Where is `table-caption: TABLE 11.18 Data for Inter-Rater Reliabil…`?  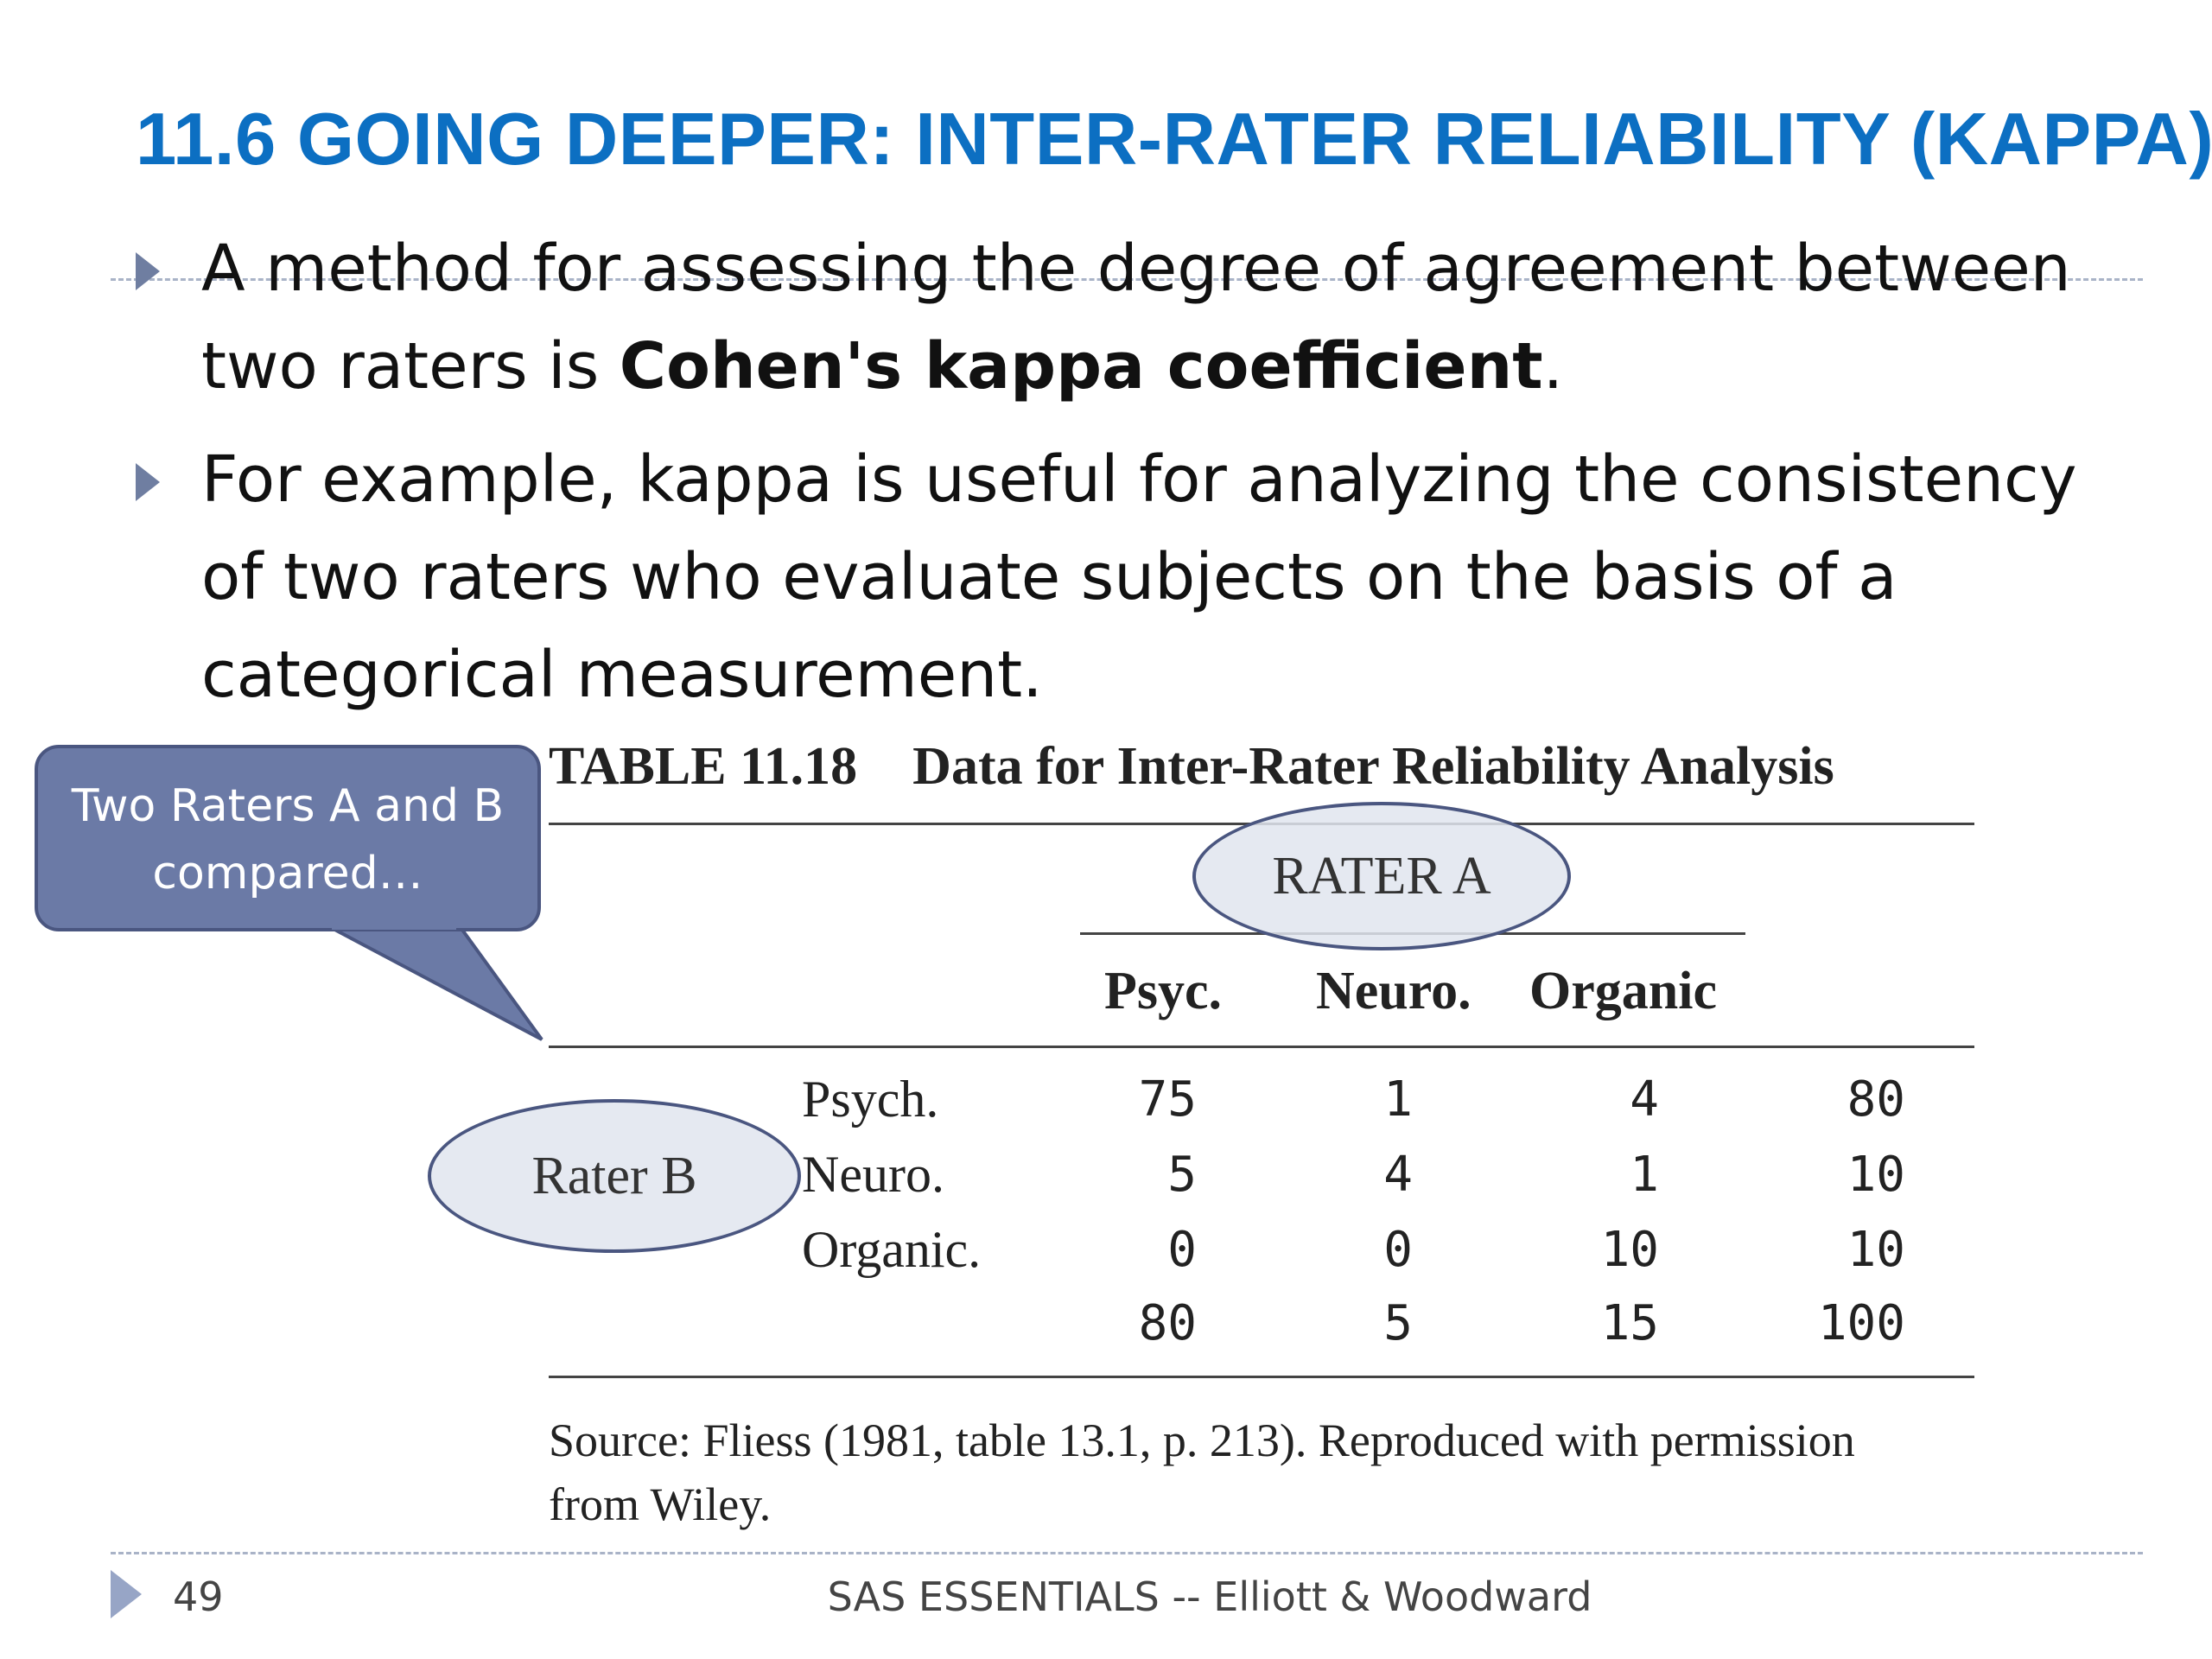 table-caption: TABLE 11.18 Data for Inter-Rater Reliabil… is located at coordinates (1191, 767).